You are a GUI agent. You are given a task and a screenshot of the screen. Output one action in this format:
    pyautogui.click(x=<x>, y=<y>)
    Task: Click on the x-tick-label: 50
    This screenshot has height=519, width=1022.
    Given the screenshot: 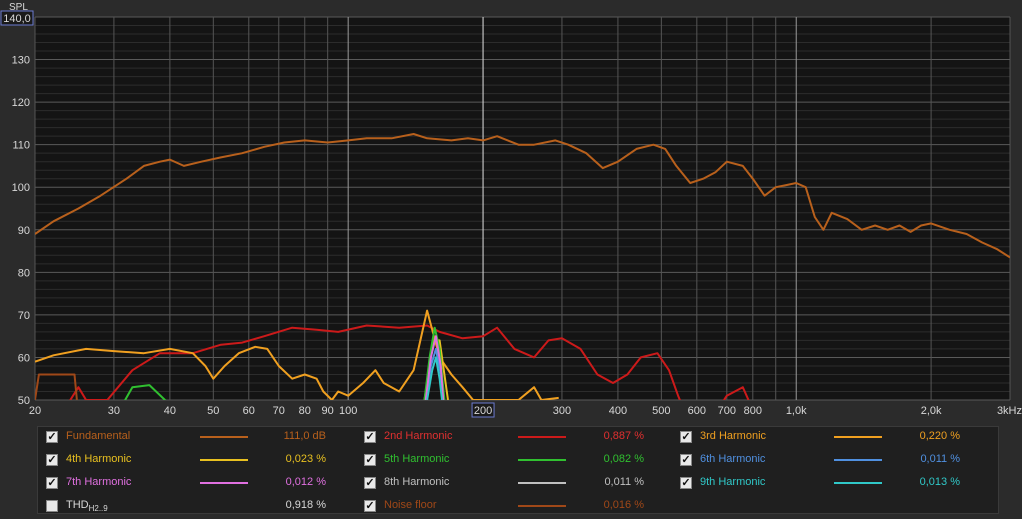 What is the action you would take?
    pyautogui.click(x=213, y=411)
    